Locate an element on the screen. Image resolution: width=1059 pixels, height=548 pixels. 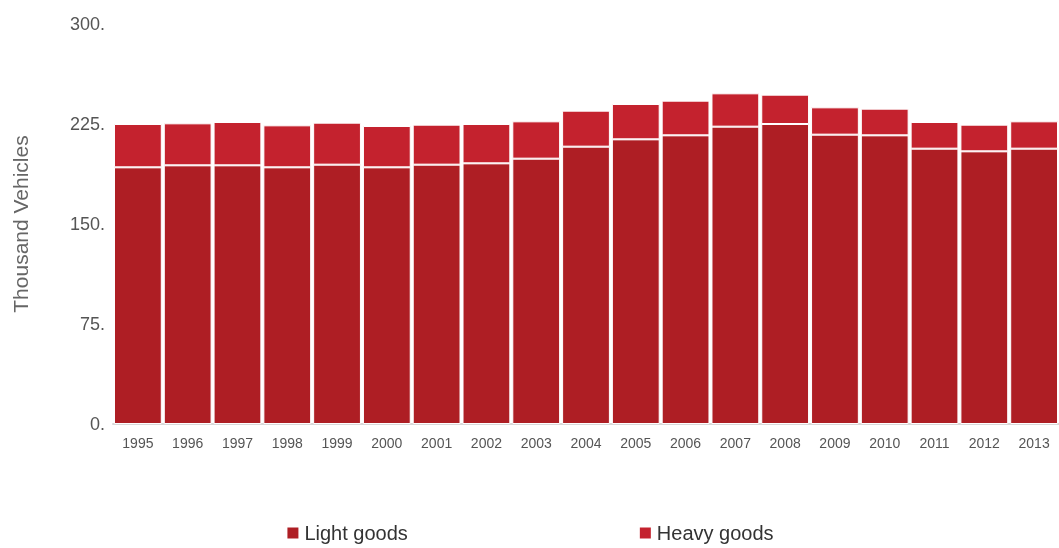
y-tick-label: 150. is located at coordinates (87, 224).